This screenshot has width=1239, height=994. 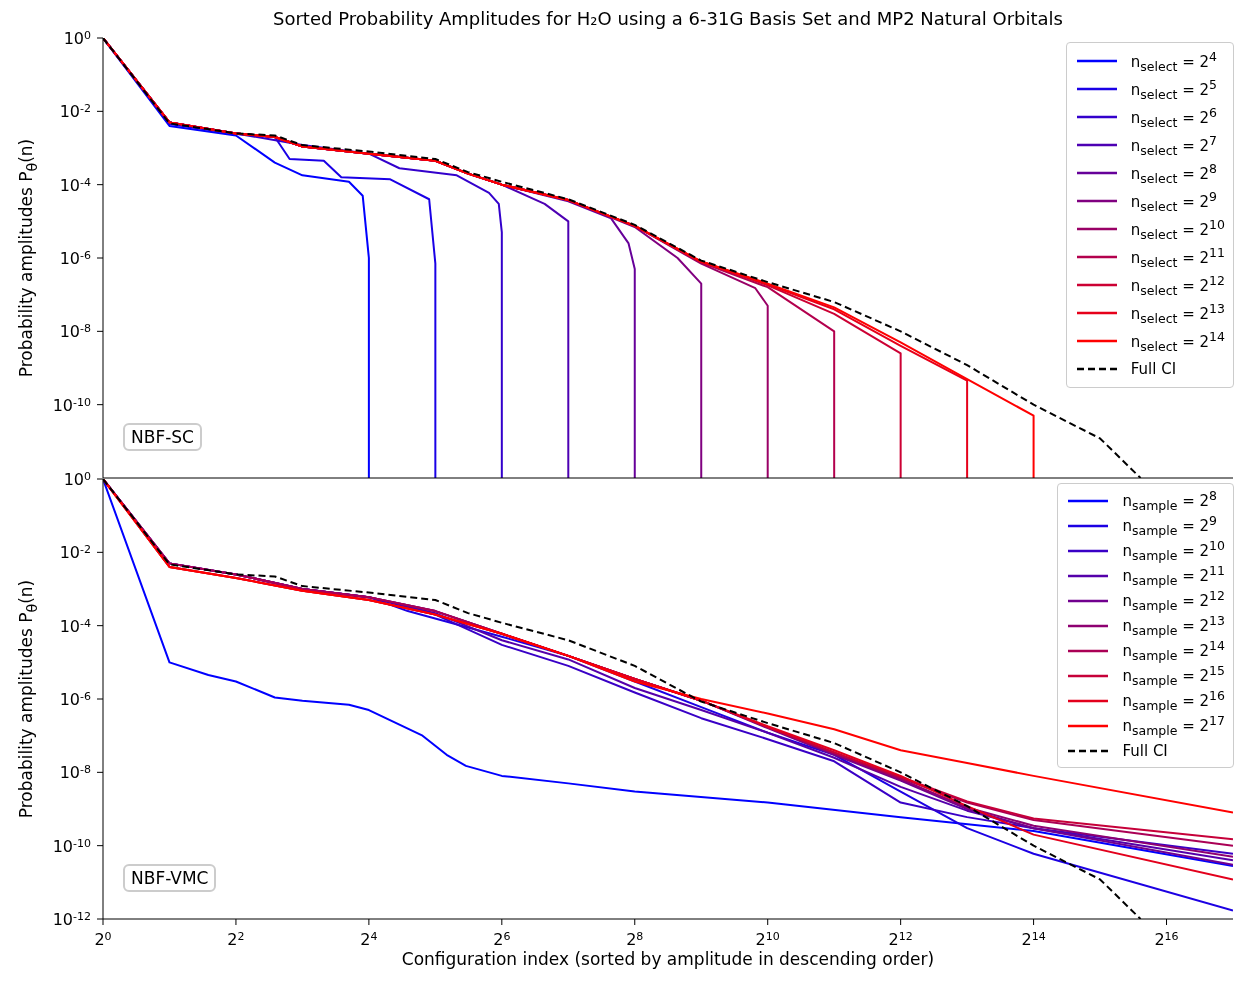 I want to click on x-tick-label: 2$^{12}$, so click(x=900, y=939).